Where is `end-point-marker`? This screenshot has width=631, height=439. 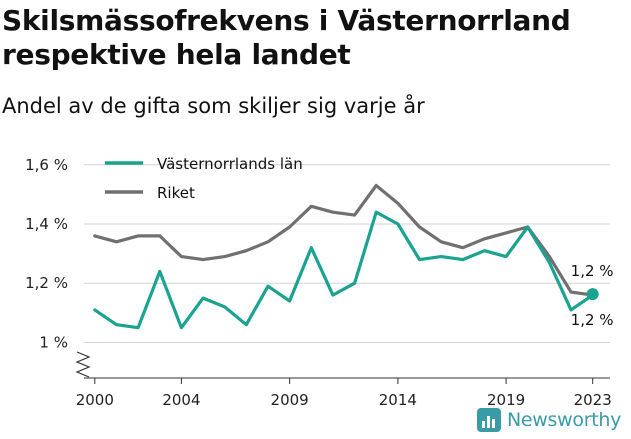
end-point-marker is located at coordinates (592, 294).